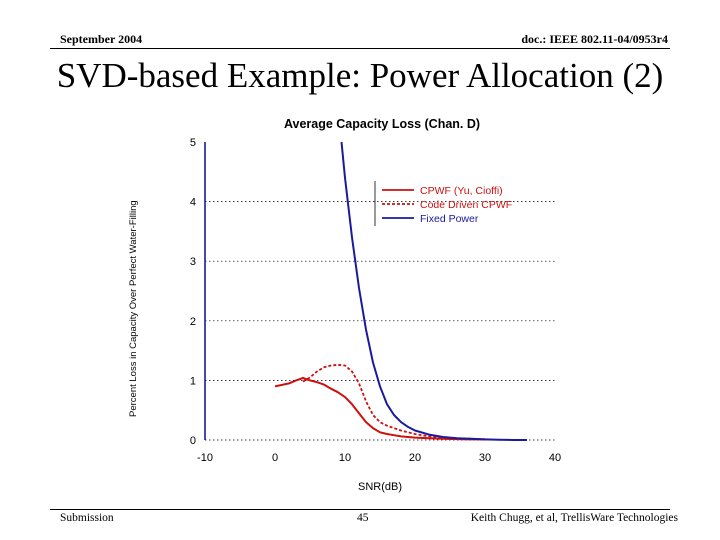 This screenshot has width=720, height=540. What do you see at coordinates (275, 458) in the screenshot?
I see `x-tick-label: 0` at bounding box center [275, 458].